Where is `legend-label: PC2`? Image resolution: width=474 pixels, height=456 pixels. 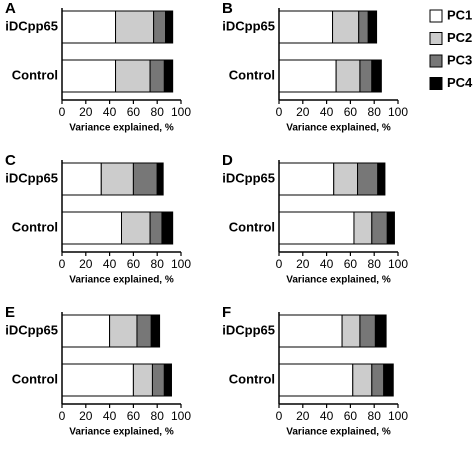 legend-label: PC2 is located at coordinates (459, 37).